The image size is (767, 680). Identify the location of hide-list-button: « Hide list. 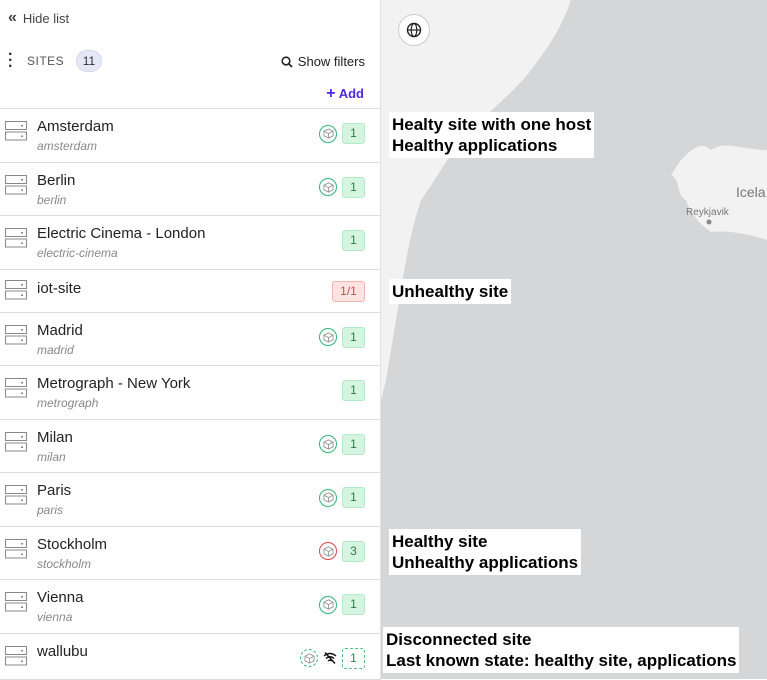
(38, 18).